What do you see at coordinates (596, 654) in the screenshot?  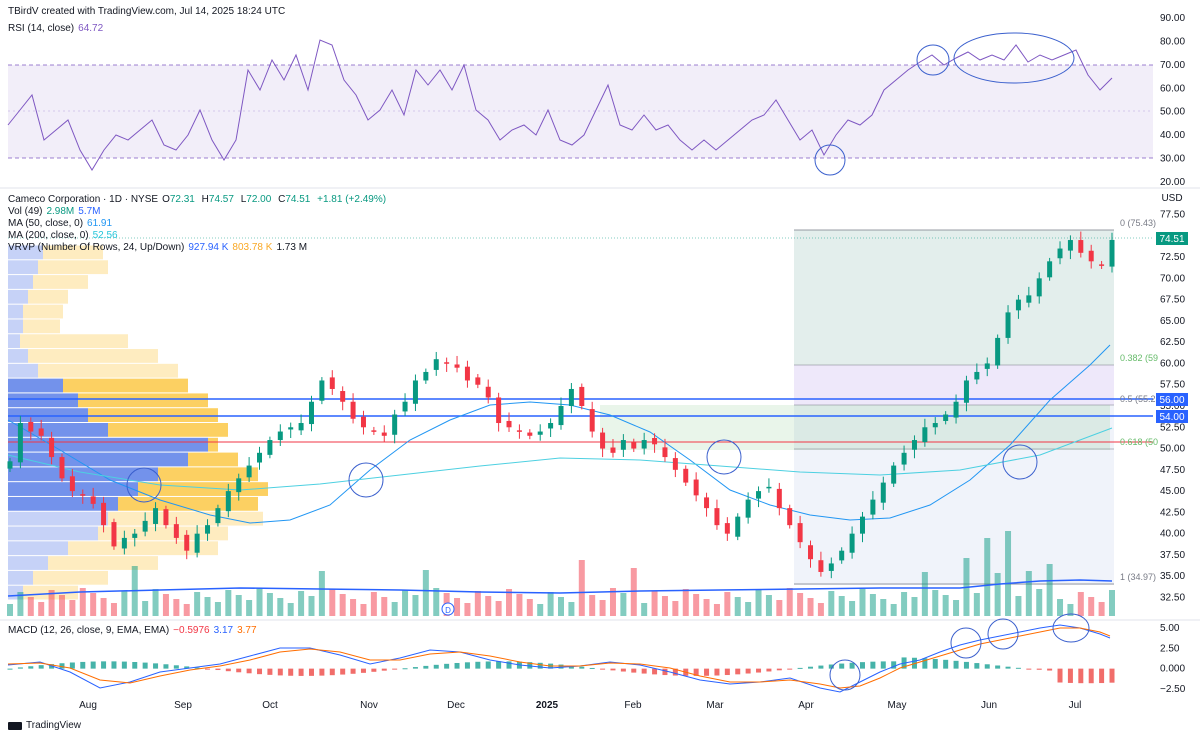 I see `macd-pane: 5.00 2.50 0.000 −2.50` at bounding box center [596, 654].